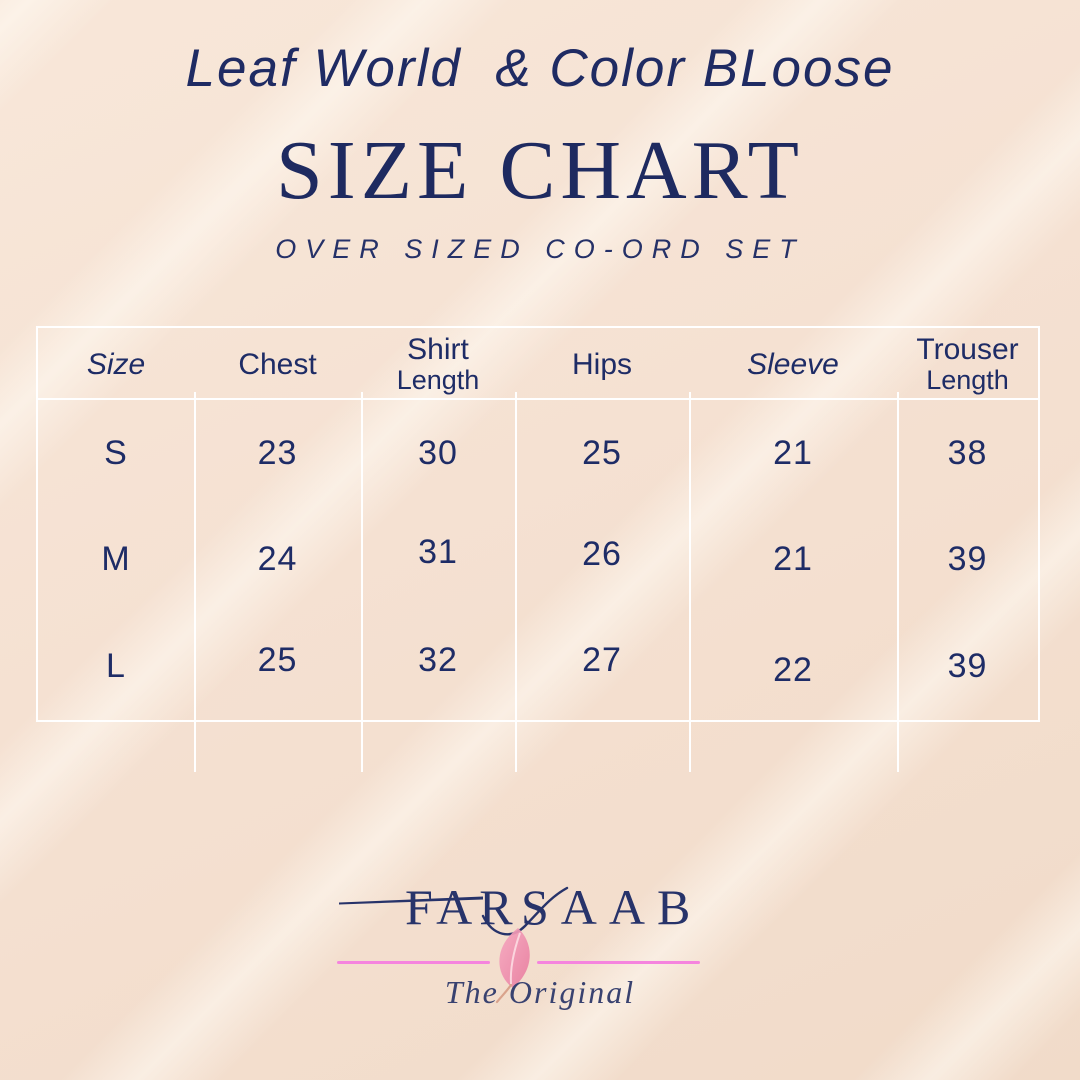 This screenshot has width=1080, height=1080. What do you see at coordinates (538, 399) in the screenshot?
I see `table-header-divider` at bounding box center [538, 399].